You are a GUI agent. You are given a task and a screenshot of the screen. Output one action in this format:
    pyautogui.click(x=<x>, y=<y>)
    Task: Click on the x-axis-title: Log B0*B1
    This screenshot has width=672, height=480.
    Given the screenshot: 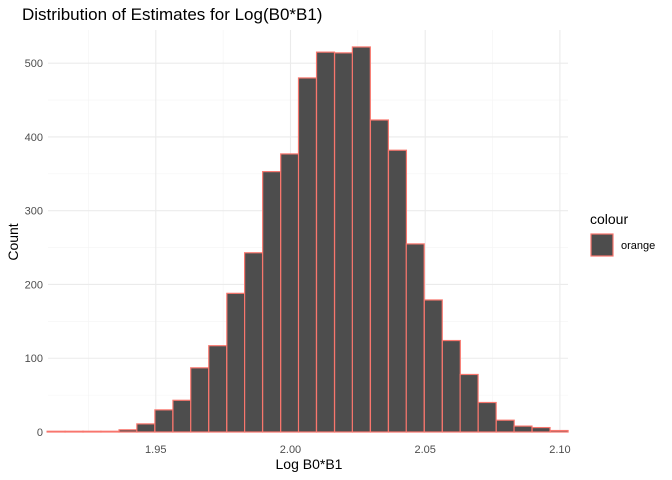 What is the action you would take?
    pyautogui.click(x=309, y=464)
    